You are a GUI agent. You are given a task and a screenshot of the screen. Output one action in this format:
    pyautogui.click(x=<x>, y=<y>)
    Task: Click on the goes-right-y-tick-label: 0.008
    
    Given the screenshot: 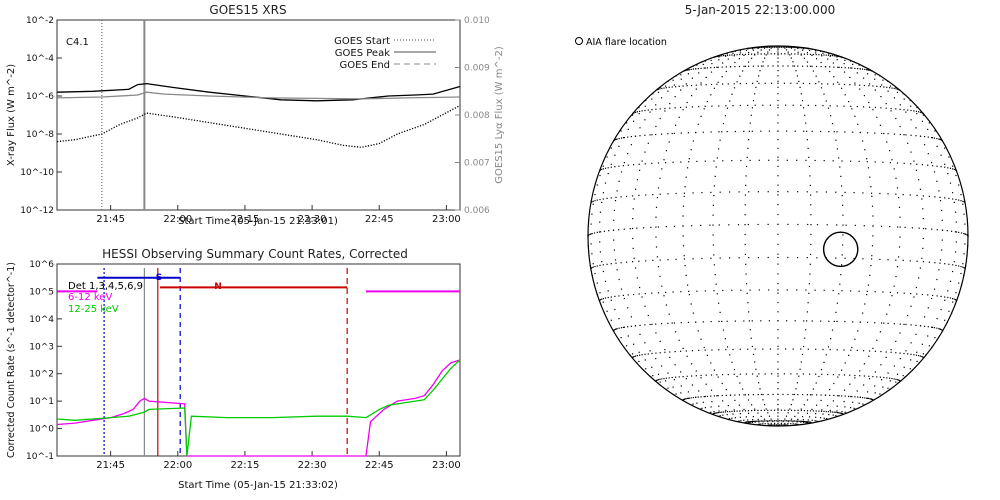 What is the action you would take?
    pyautogui.click(x=477, y=116)
    